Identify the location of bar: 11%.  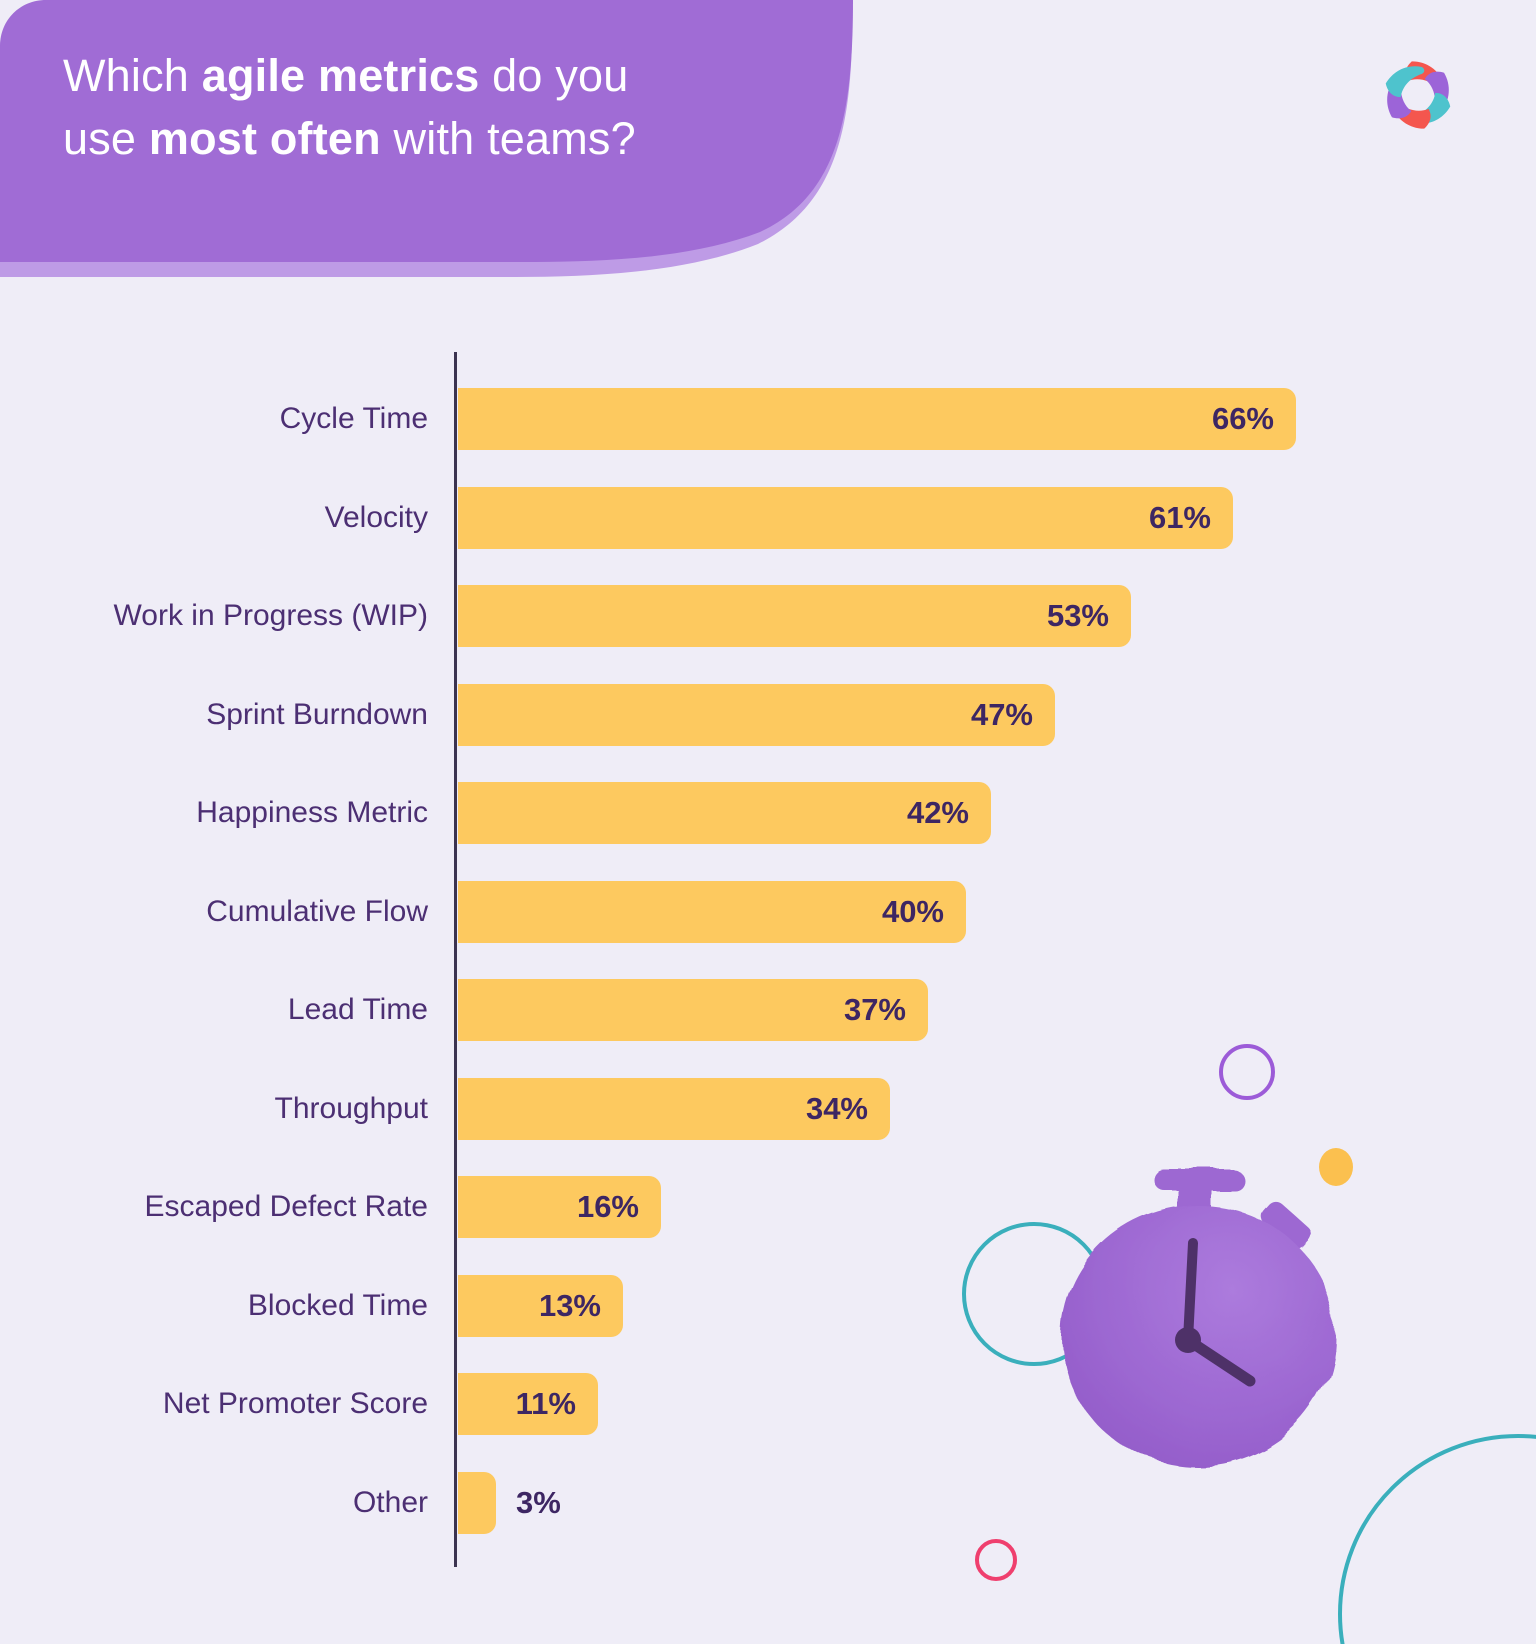
(528, 1404).